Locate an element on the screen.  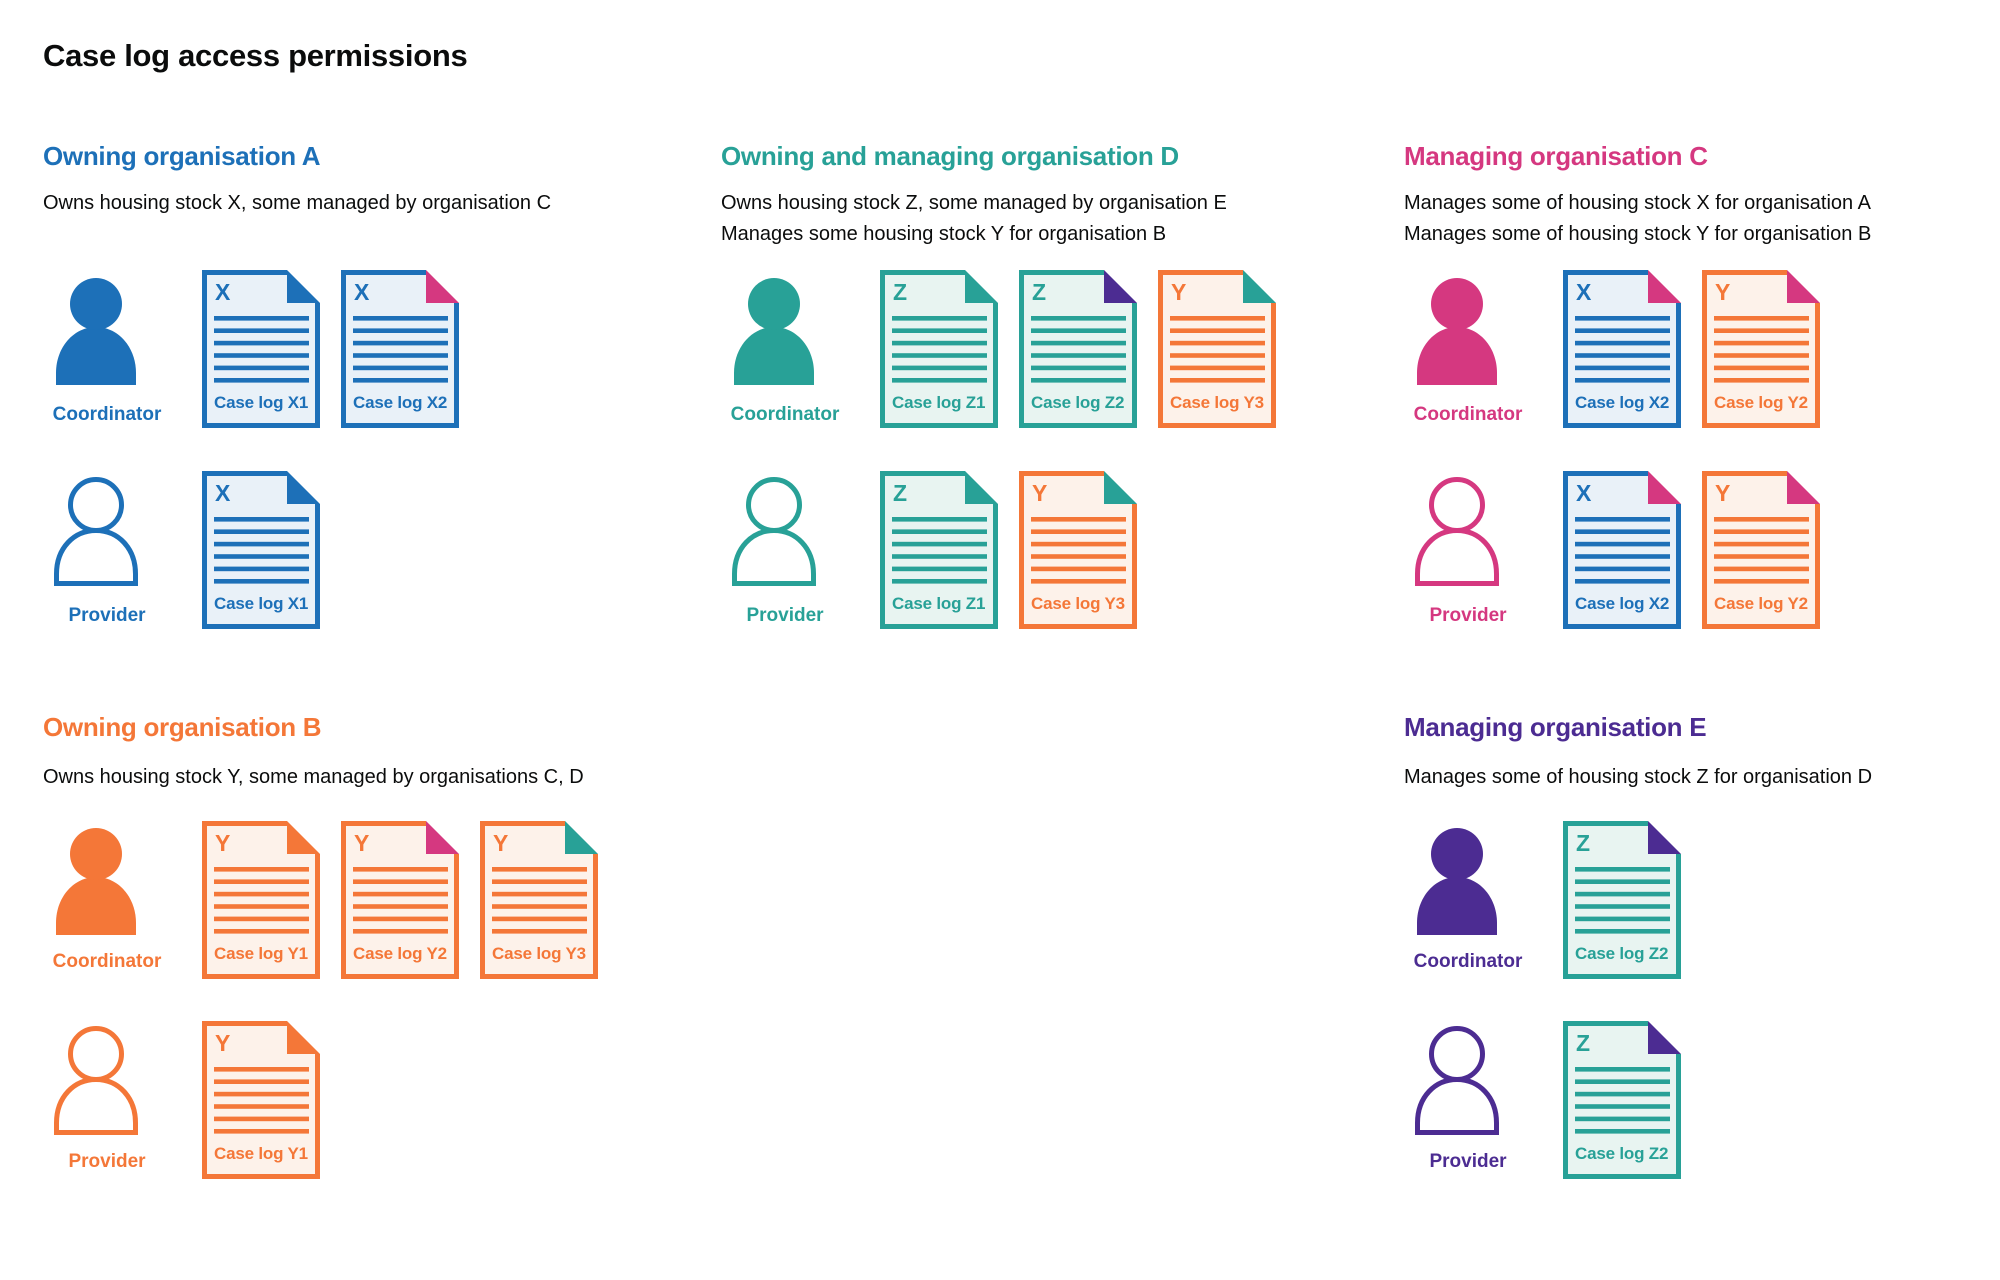
section-heading: Owning organisation B is located at coordinates (182, 727).